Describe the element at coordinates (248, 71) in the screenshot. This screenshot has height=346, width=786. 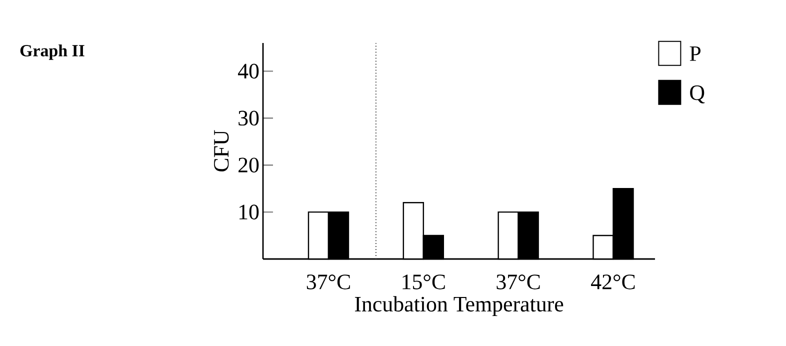
I see `y-tick-label: 40` at that location.